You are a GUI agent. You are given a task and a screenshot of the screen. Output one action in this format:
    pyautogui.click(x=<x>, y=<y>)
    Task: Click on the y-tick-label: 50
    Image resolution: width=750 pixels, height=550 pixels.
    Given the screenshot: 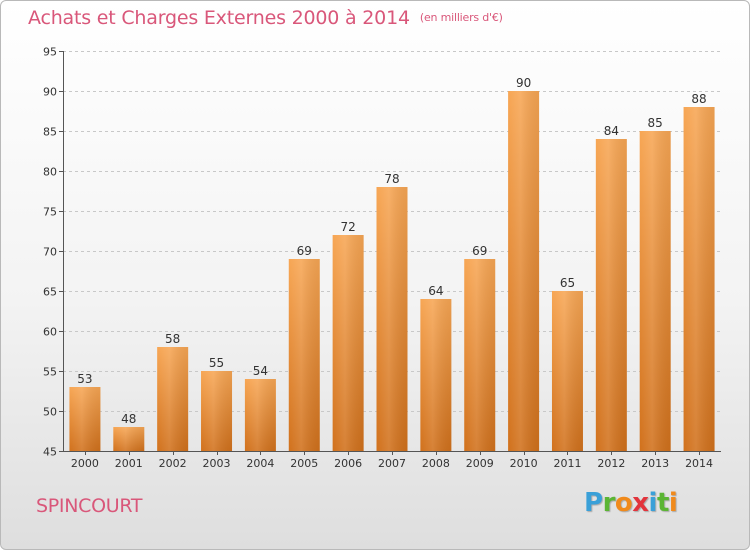 What is the action you would take?
    pyautogui.click(x=50, y=412)
    